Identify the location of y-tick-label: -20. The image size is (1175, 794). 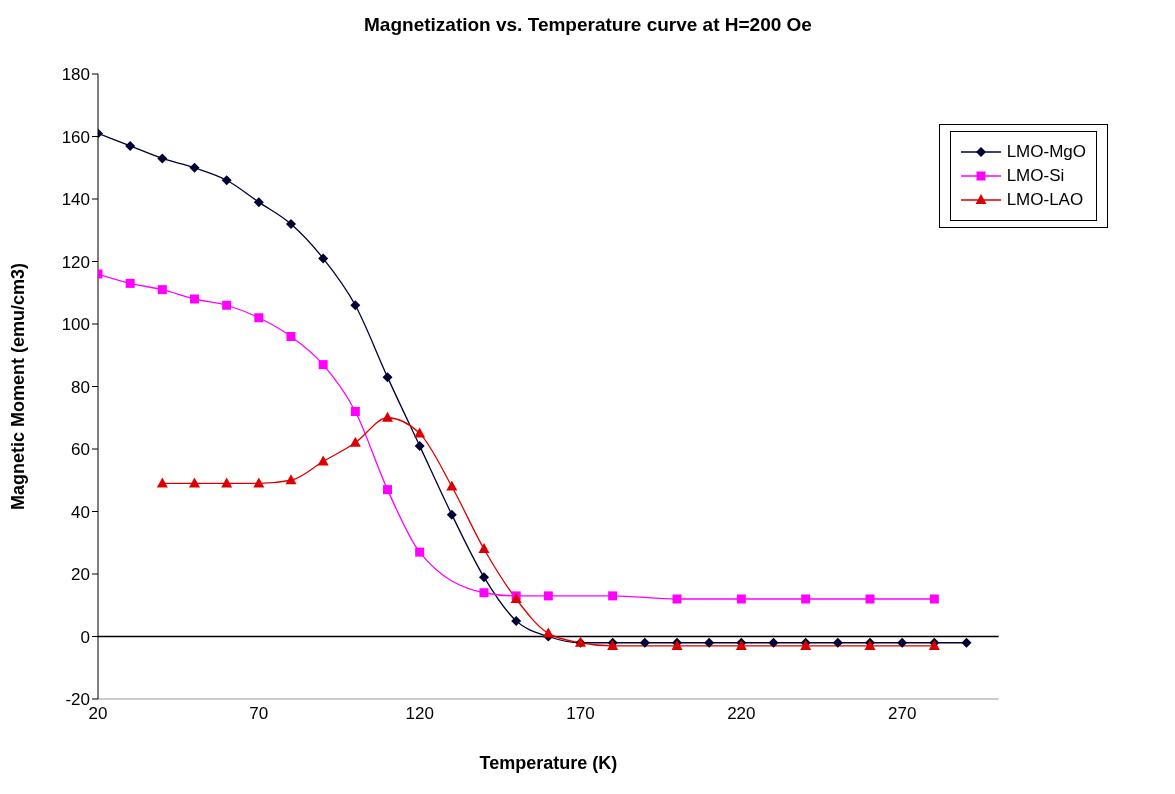
(77, 700).